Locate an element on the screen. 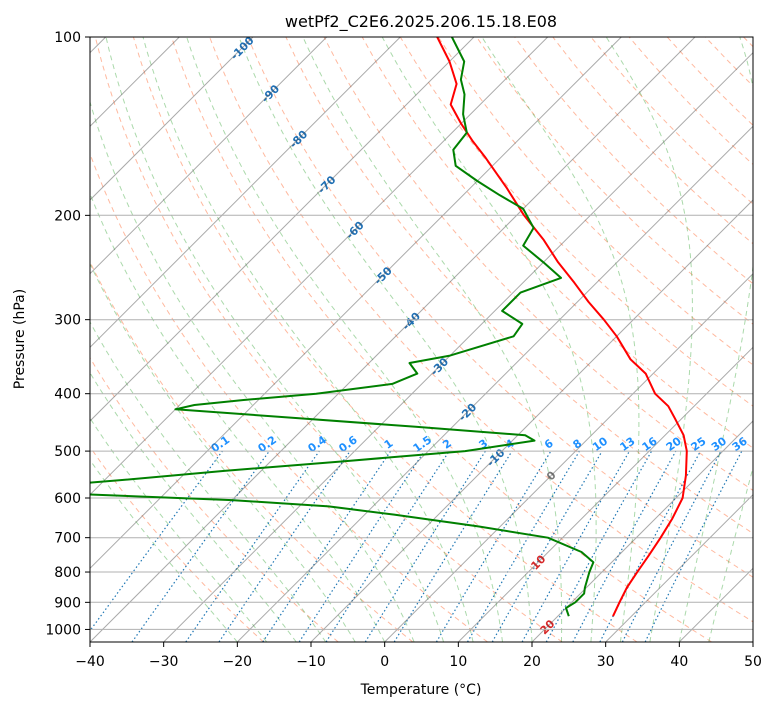  y-tick-label: 700 is located at coordinates (67, 539).